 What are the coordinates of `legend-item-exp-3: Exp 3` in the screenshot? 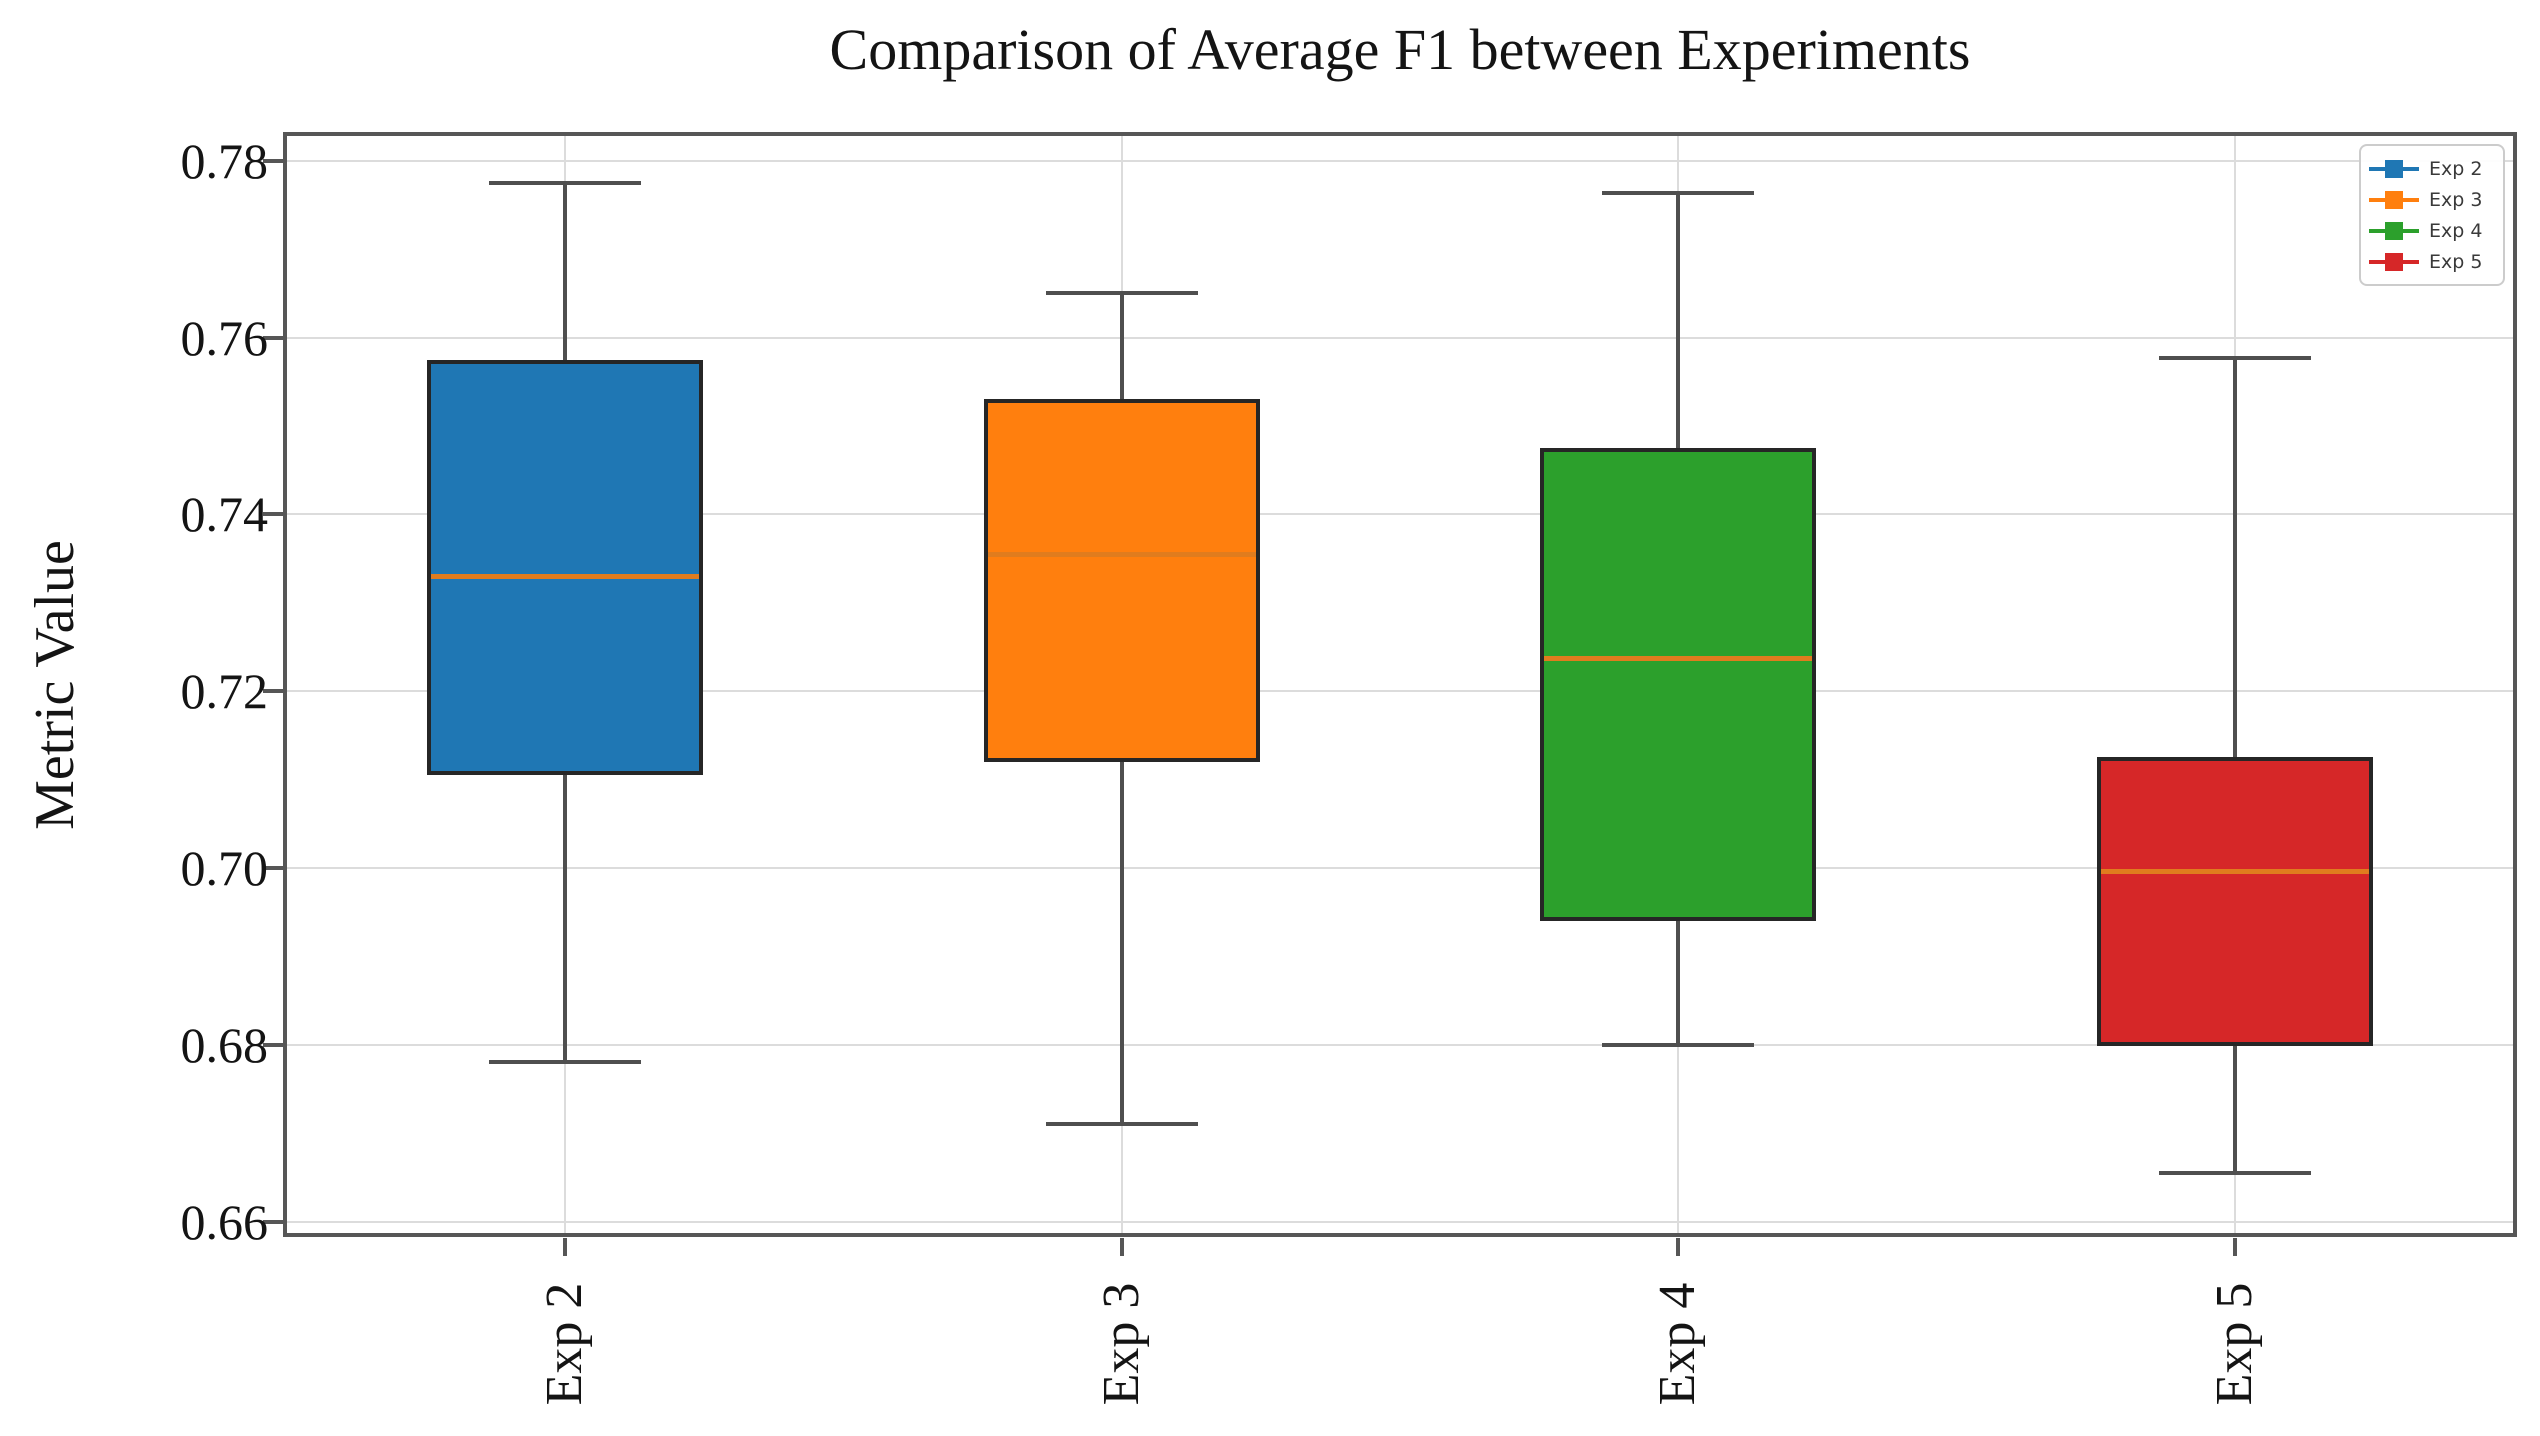 It's located at (2432, 199).